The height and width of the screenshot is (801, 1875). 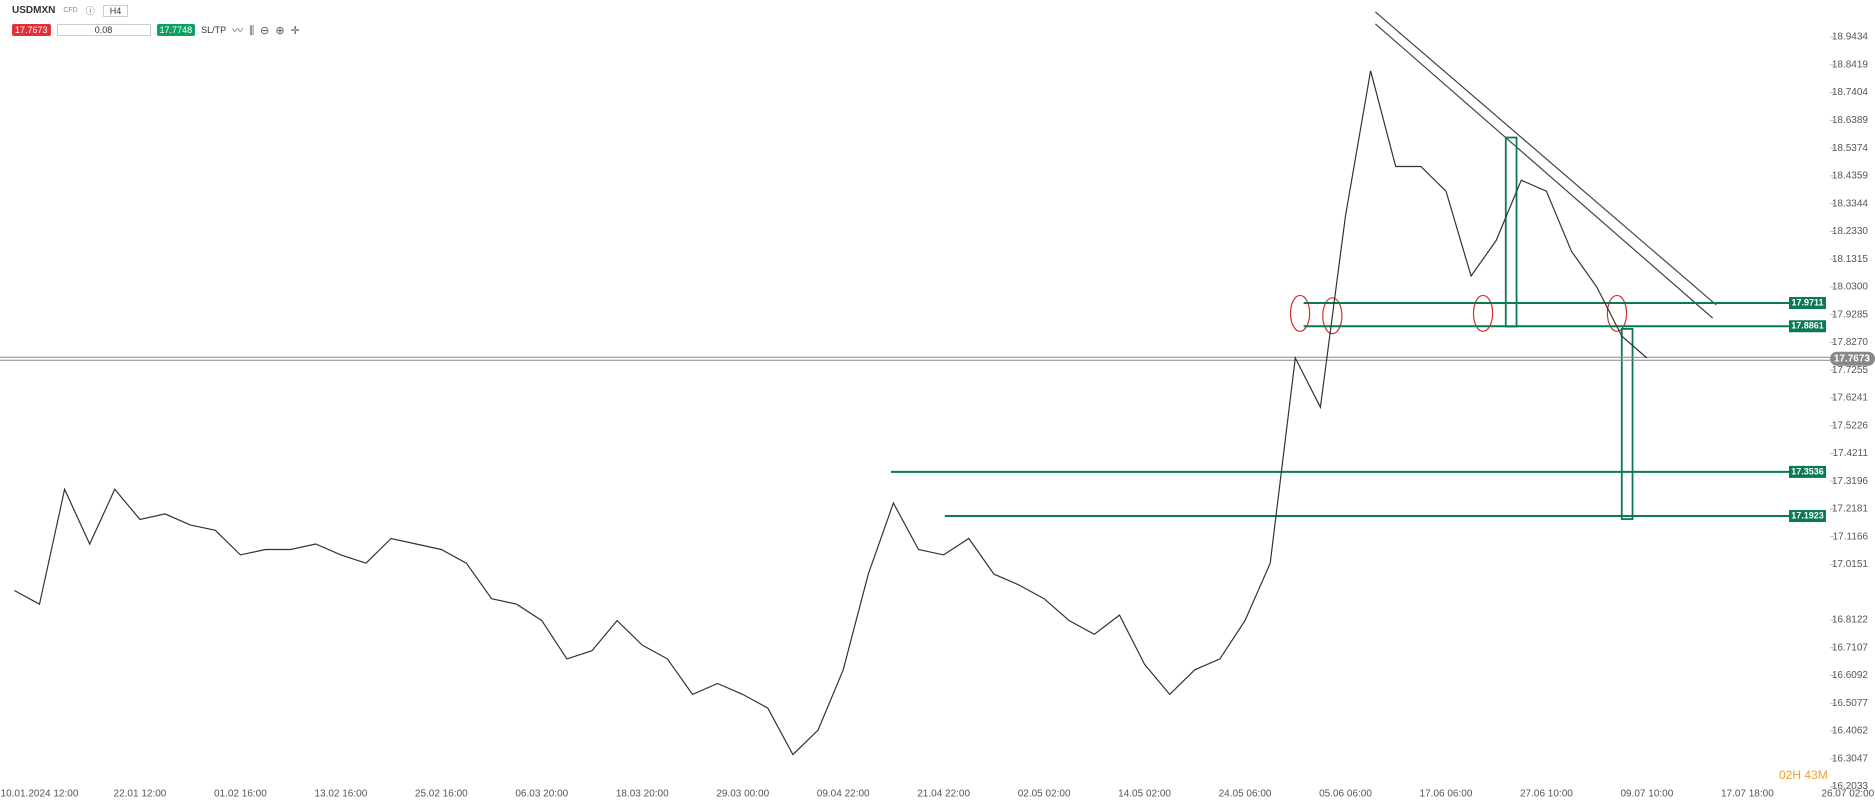 I want to click on x-tick-label: 27.06 10:00, so click(x=1546, y=794).